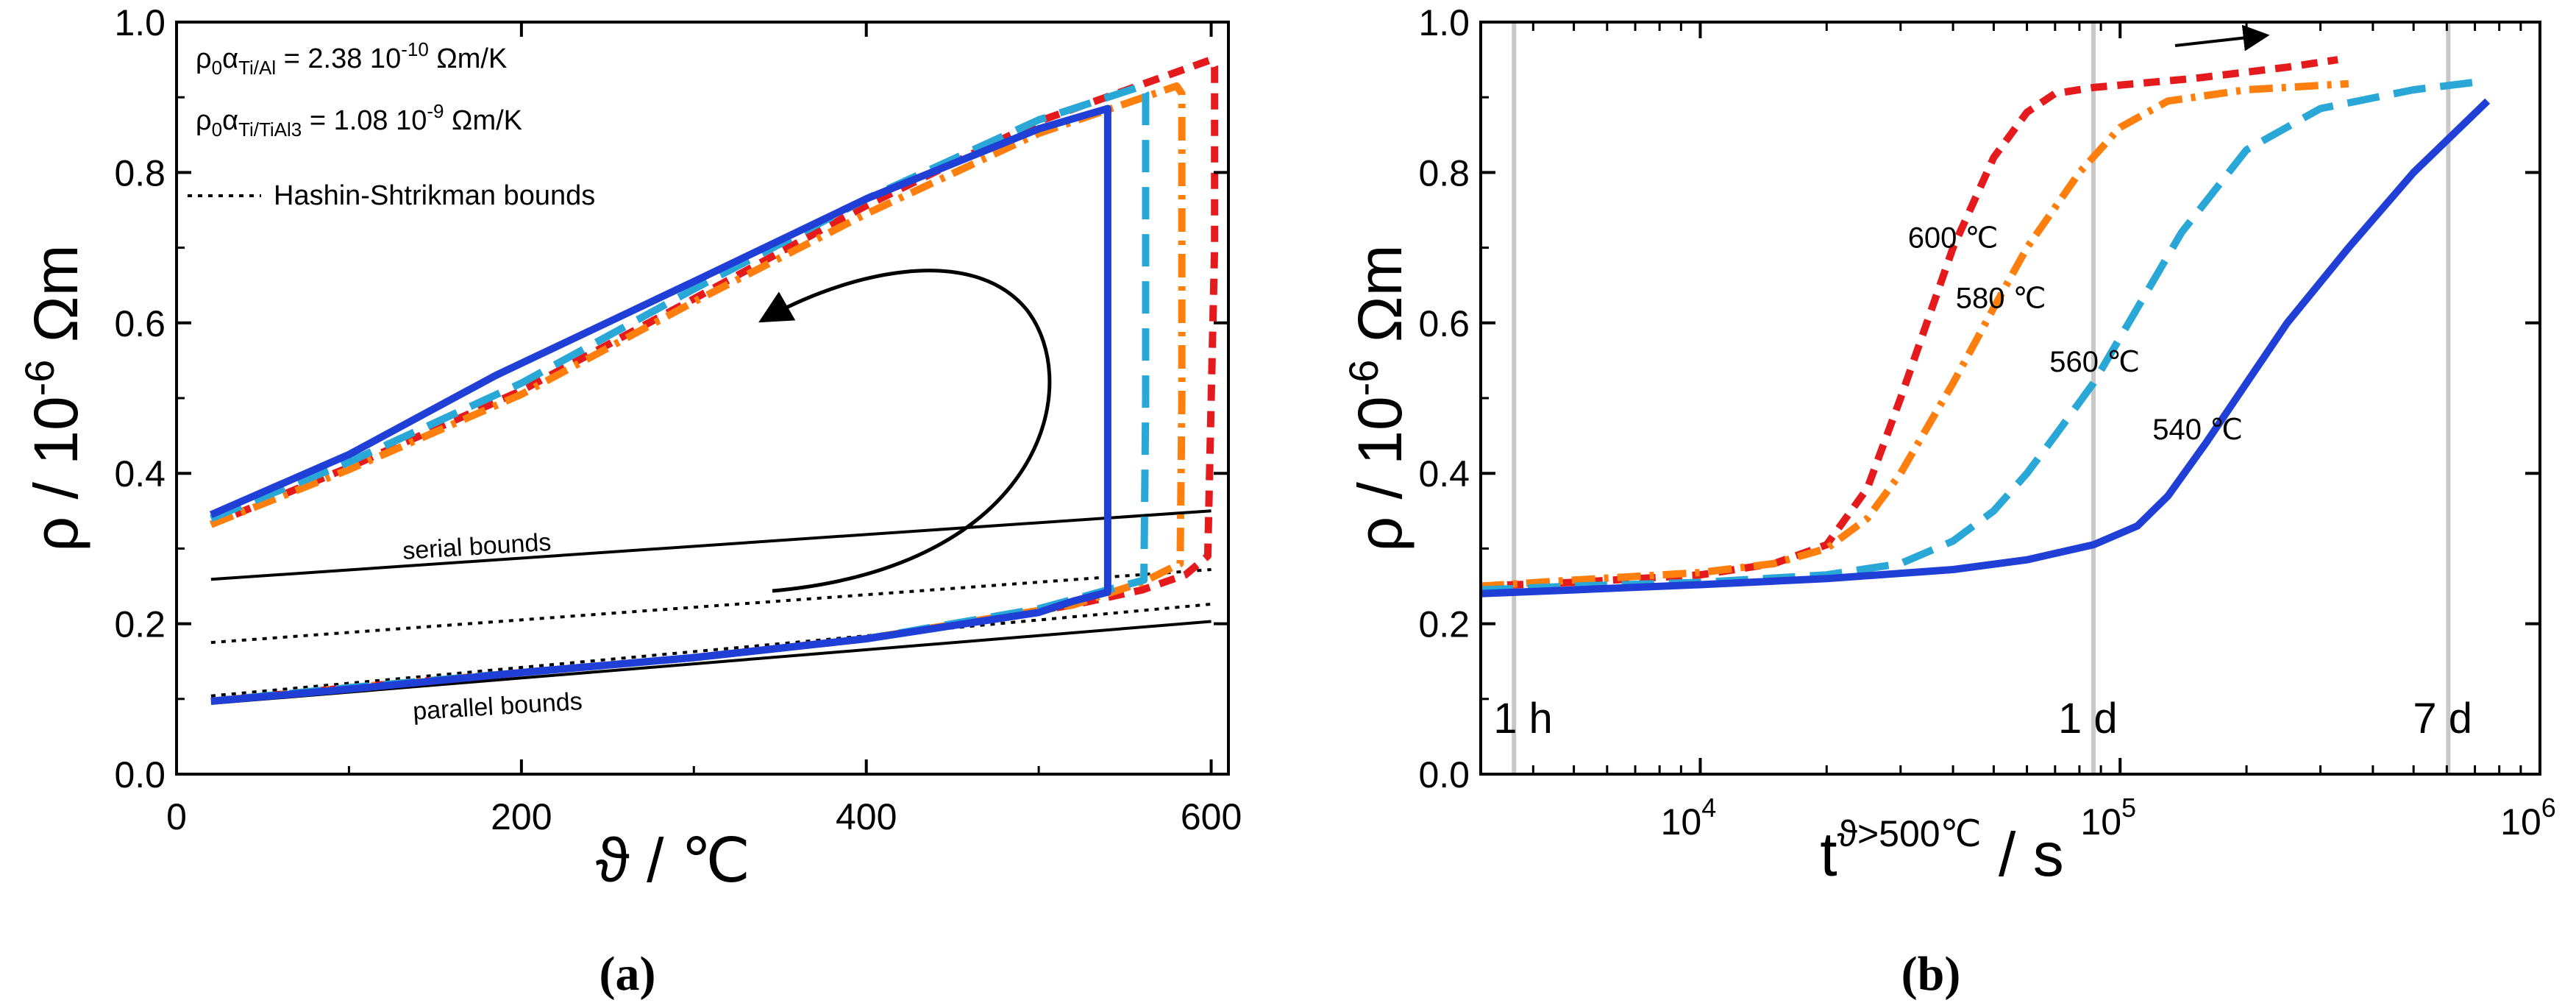 This screenshot has width=2576, height=1003. What do you see at coordinates (2442, 718) in the screenshot?
I see `time-marker-label: 7 d` at bounding box center [2442, 718].